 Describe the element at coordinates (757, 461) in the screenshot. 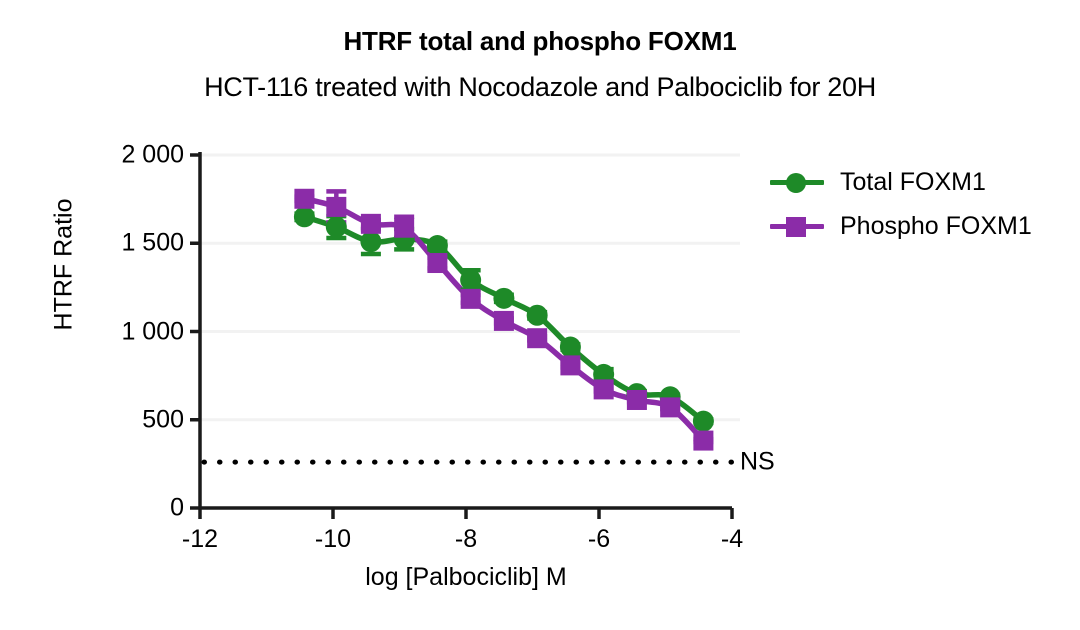

I see `ns-threshold-label: NS` at that location.